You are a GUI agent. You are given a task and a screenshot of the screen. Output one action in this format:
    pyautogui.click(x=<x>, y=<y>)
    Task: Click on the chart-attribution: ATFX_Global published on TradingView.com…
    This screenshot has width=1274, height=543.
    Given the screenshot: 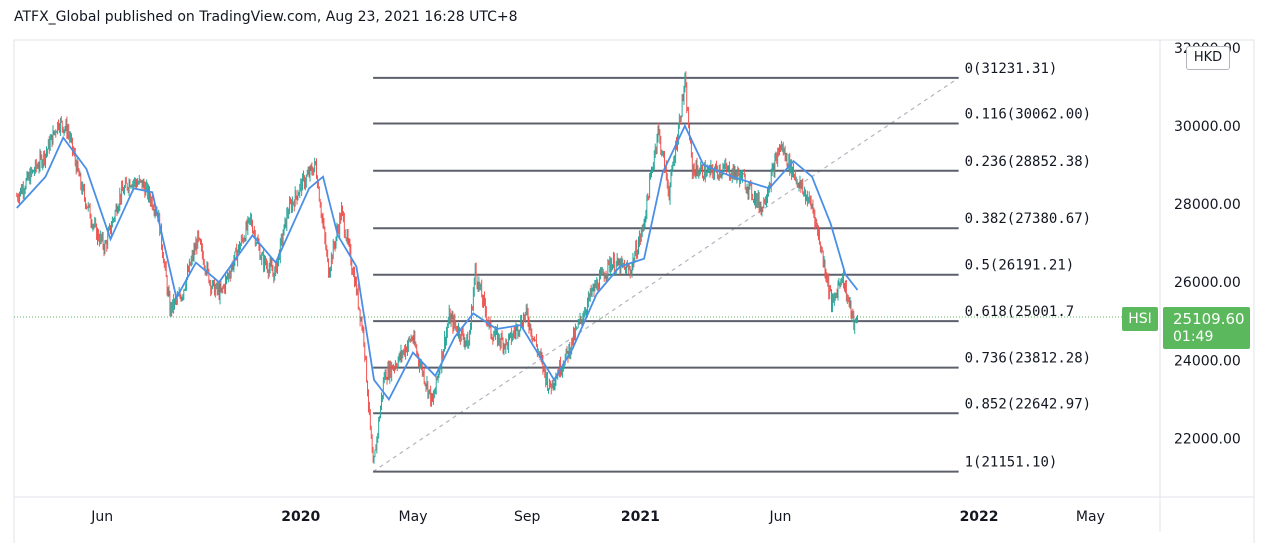 What is the action you would take?
    pyautogui.click(x=266, y=17)
    